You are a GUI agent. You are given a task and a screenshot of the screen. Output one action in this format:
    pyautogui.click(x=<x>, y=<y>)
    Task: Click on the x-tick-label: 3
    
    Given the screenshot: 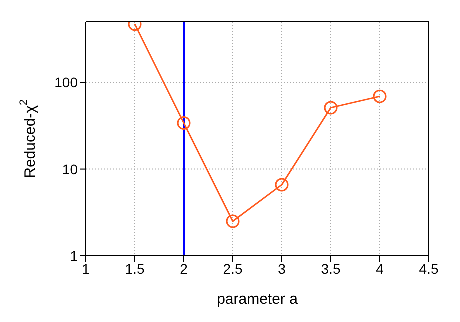 What is the action you would take?
    pyautogui.click(x=282, y=268)
    